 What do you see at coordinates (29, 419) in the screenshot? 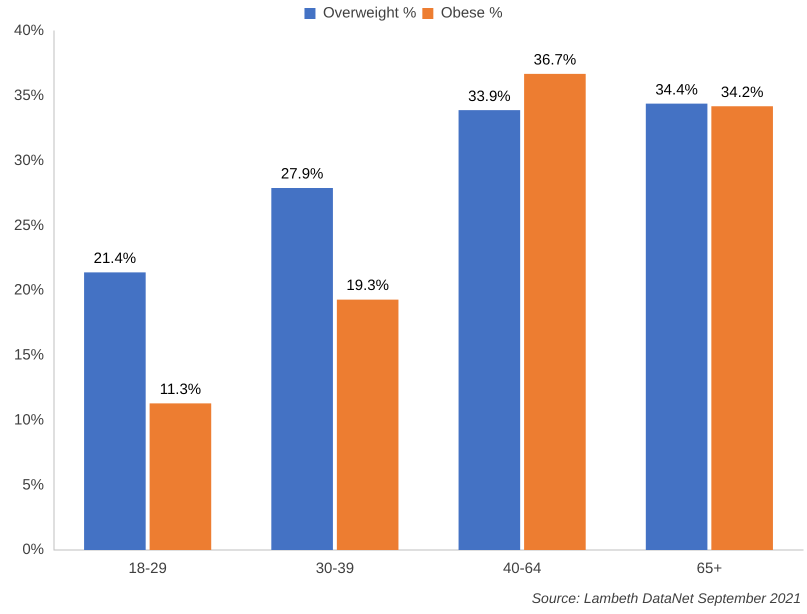
I see `y-tick-label: 10%` at bounding box center [29, 419].